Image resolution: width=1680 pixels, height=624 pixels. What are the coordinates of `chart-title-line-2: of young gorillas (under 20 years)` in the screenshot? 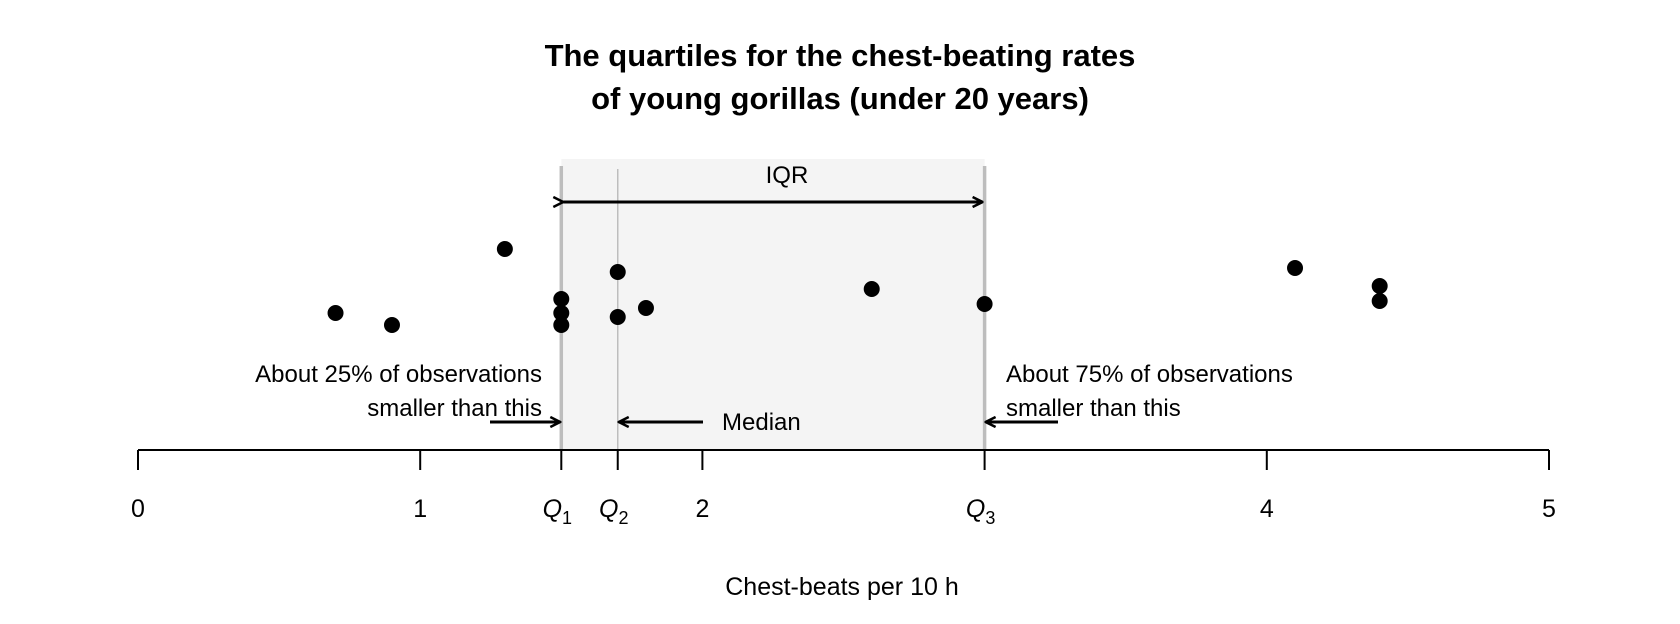 It's located at (840, 98).